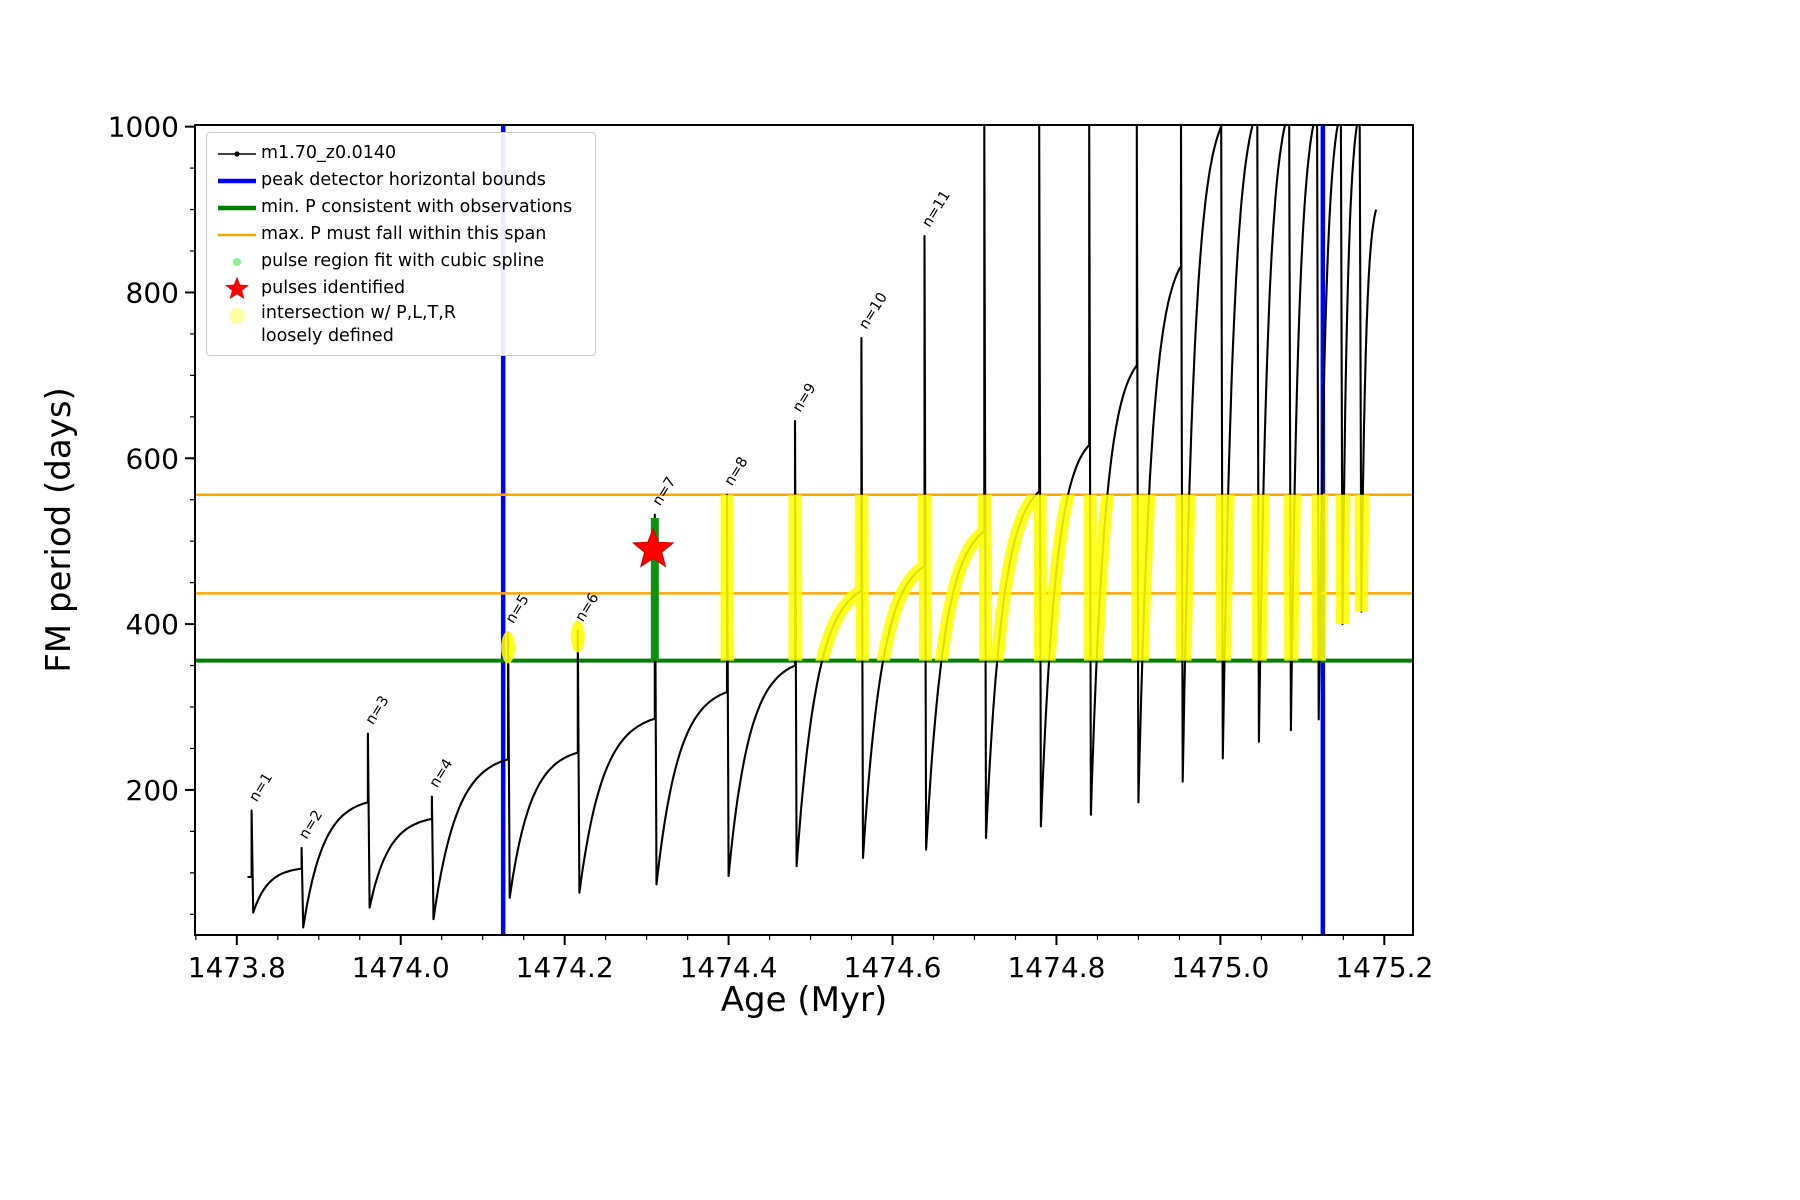 This screenshot has width=1800, height=1200. I want to click on legend-item: m1.70_z0.0140, so click(399, 153).